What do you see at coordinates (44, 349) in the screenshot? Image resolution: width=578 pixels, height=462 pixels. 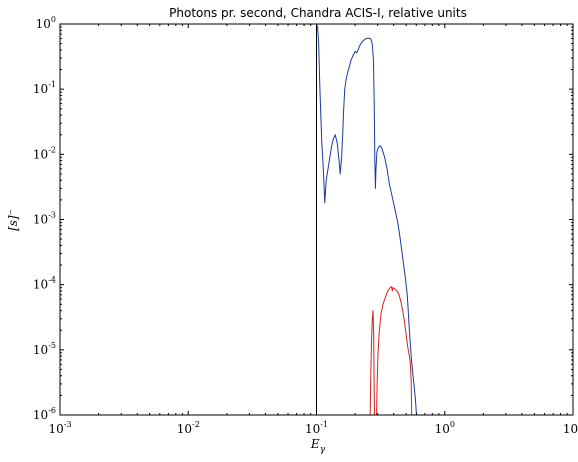 I see `y-tick-label-1: 10⁻⁵` at bounding box center [44, 349].